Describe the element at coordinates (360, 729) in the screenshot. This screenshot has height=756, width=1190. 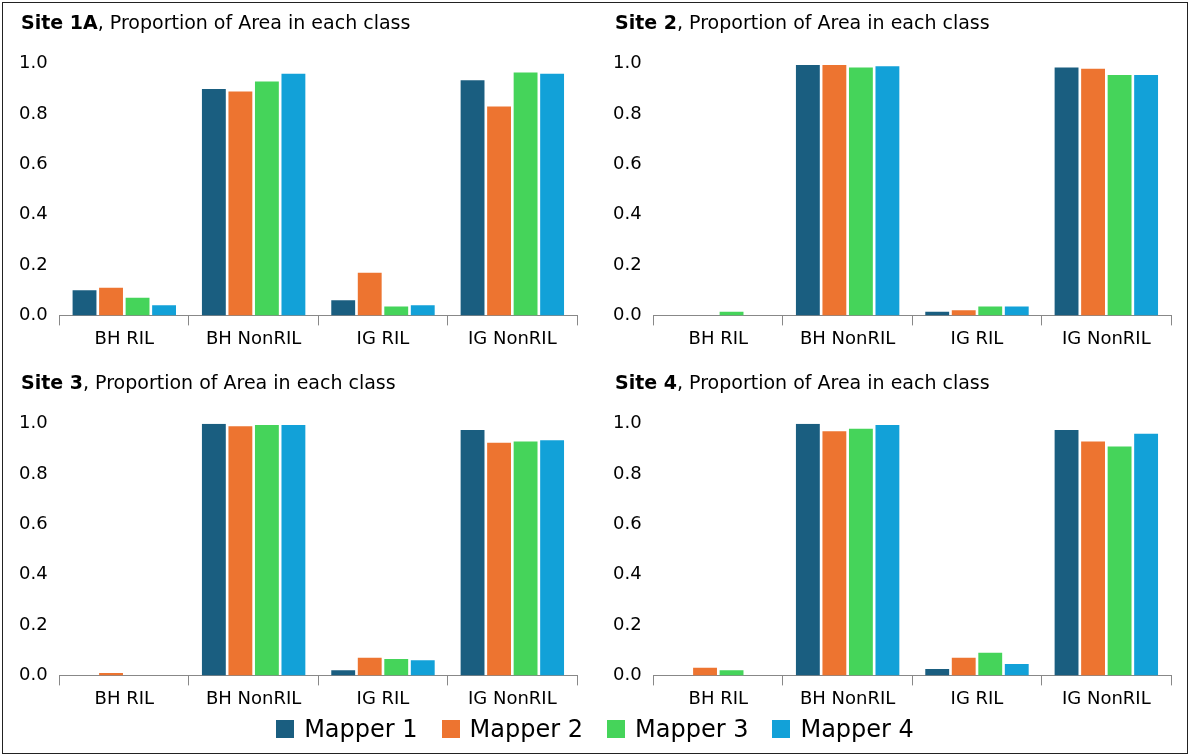
I see `legend-label: Mapper 1` at that location.